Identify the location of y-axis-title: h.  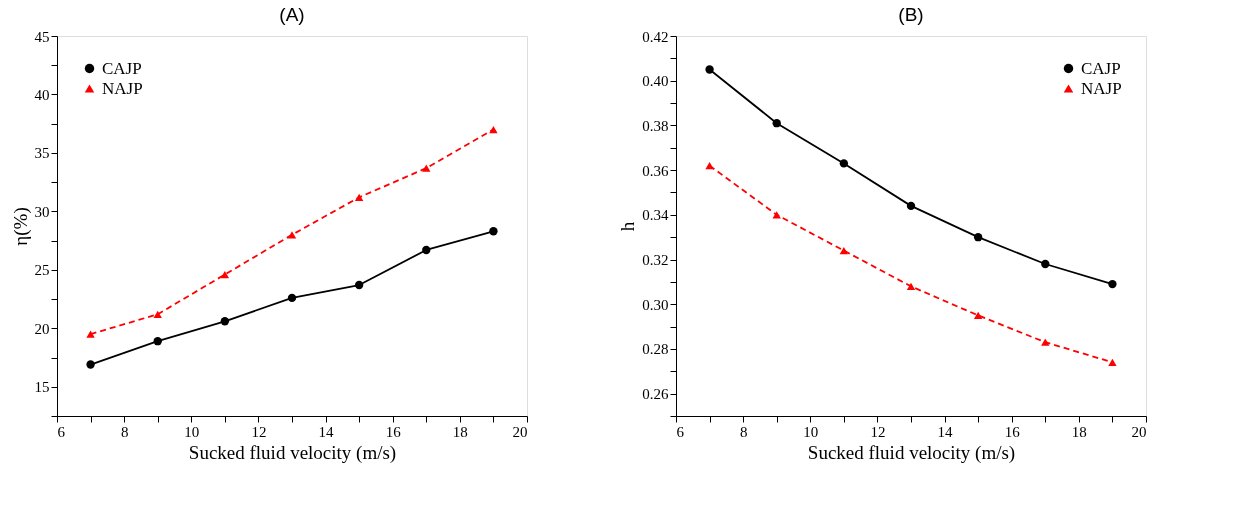
(628, 226).